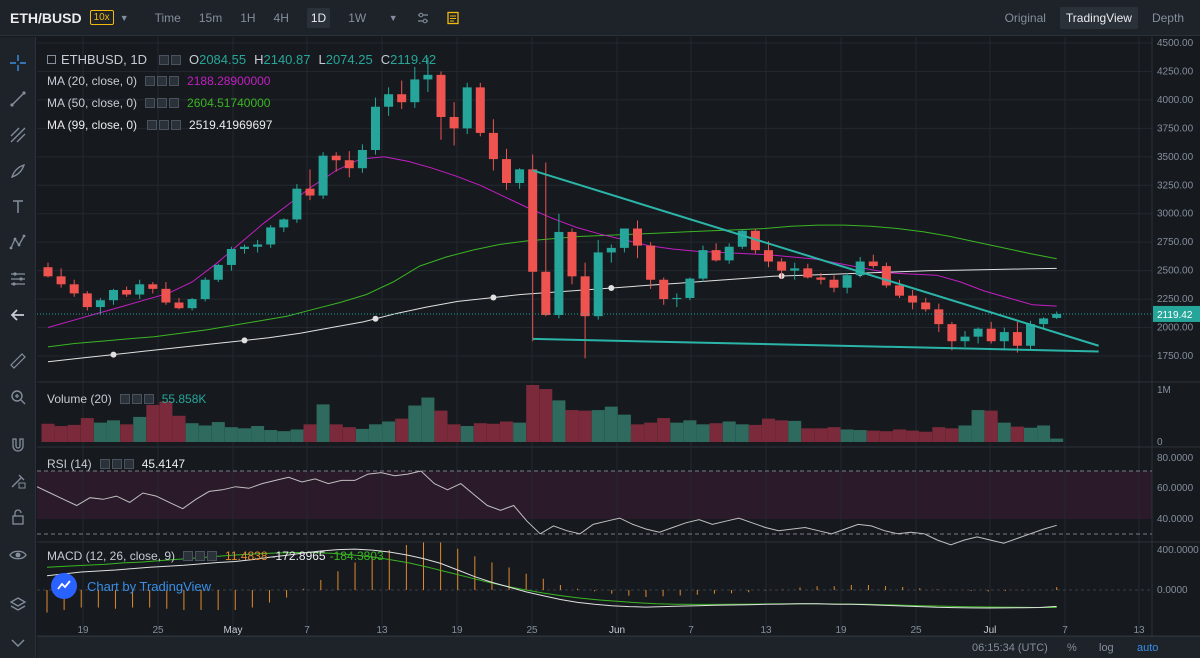 Image resolution: width=1200 pixels, height=658 pixels. What do you see at coordinates (1167, 18) in the screenshot?
I see `view-depth: Depth` at bounding box center [1167, 18].